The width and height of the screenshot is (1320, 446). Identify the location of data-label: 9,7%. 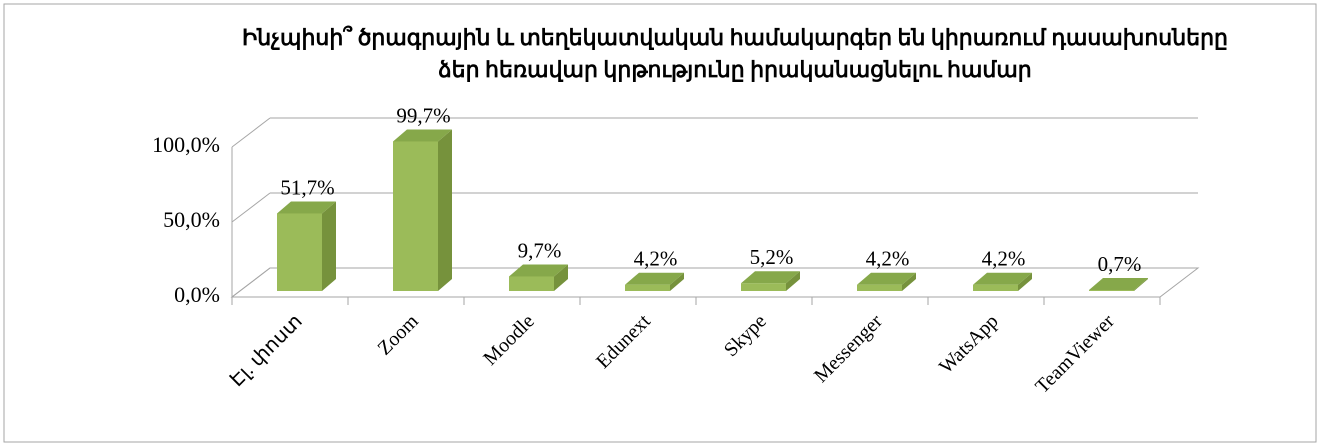
(540, 250).